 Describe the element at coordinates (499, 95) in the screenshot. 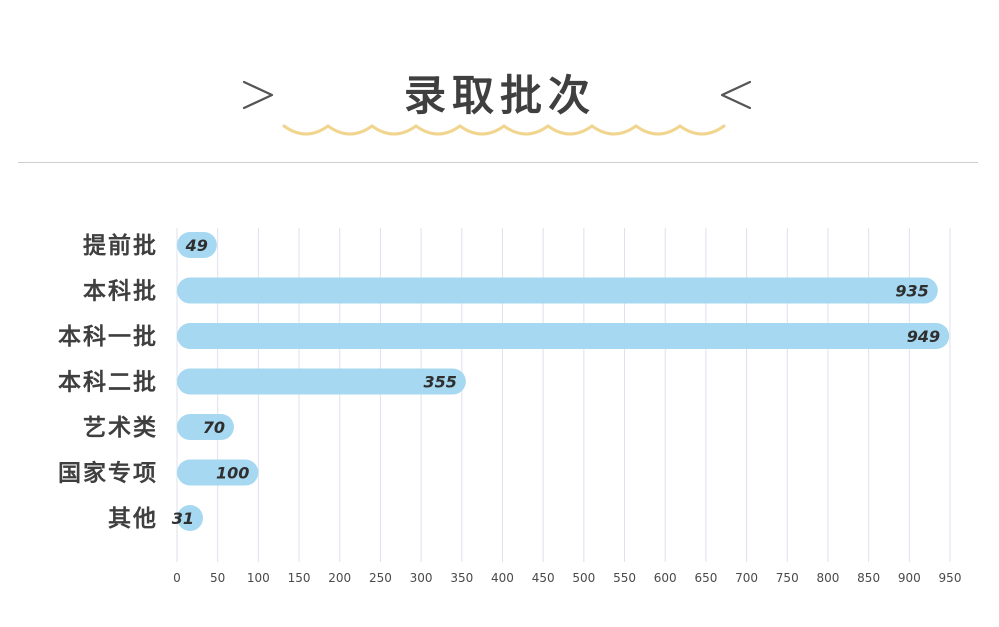

I see `page-title: 录取批次` at that location.